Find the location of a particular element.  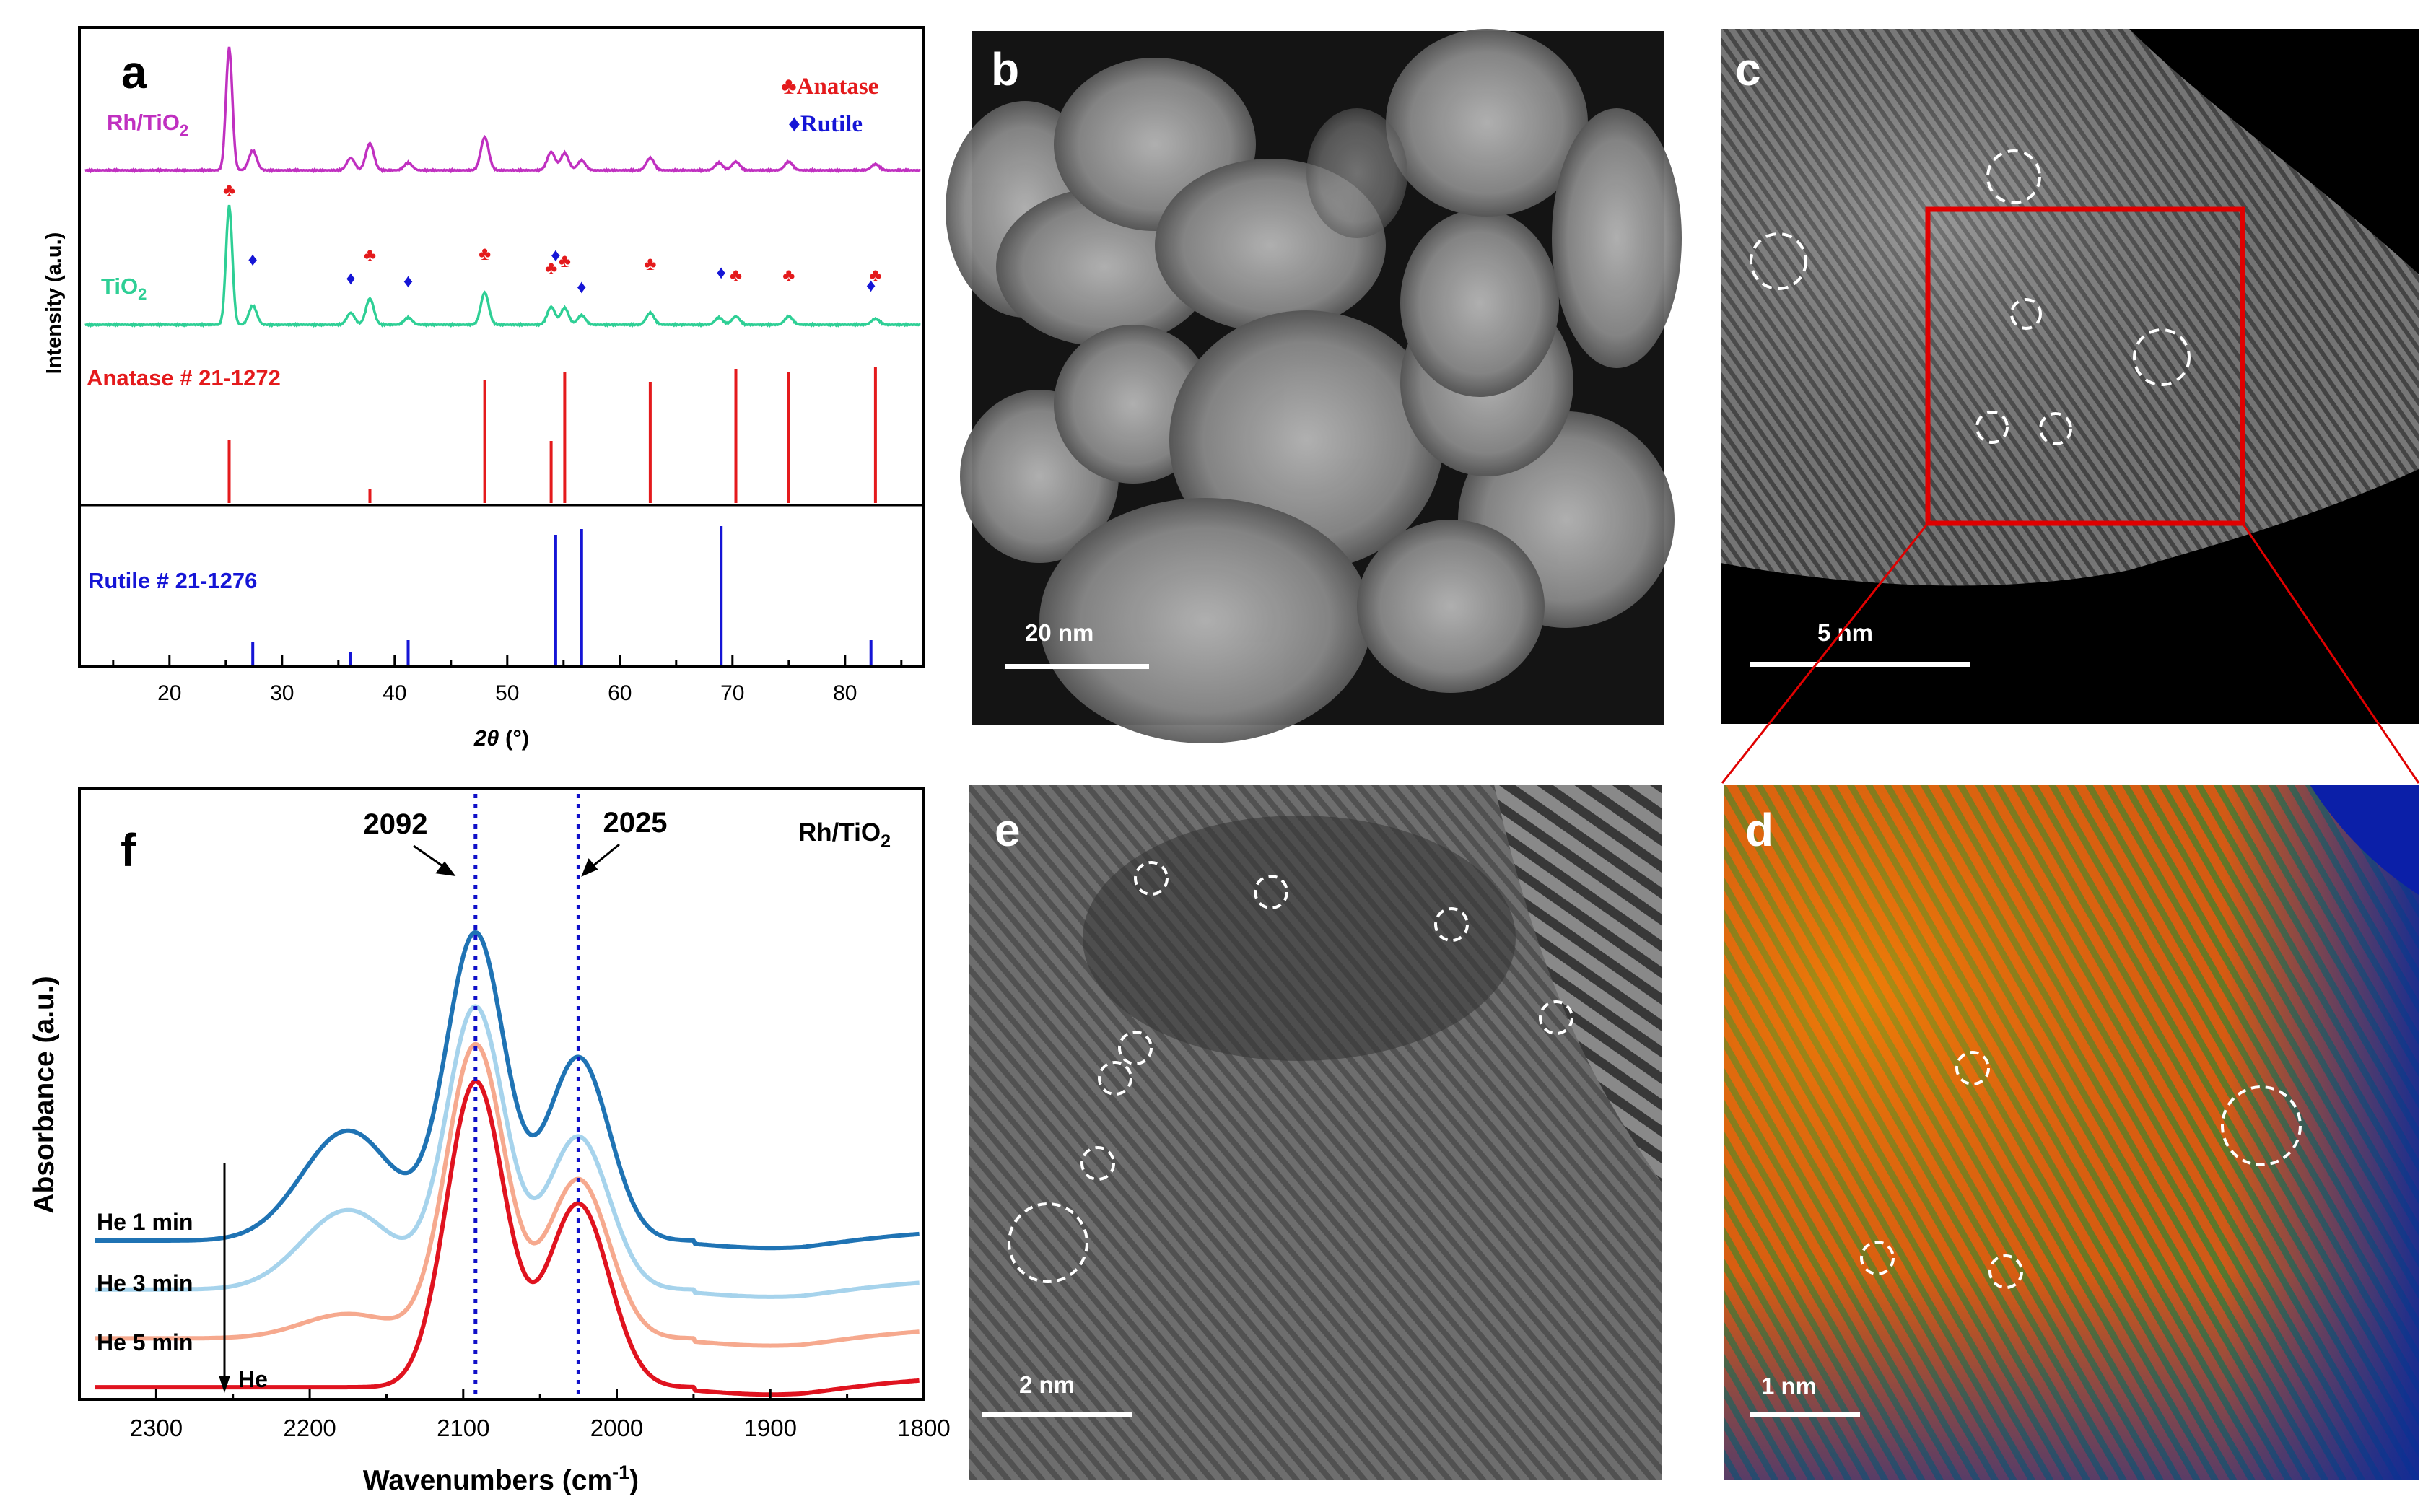

ir-tick-label: 2300 is located at coordinates (156, 1428).